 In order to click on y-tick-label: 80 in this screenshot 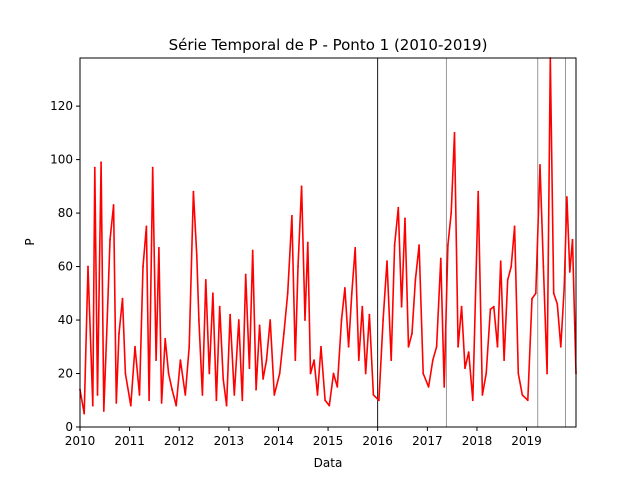, I will do `click(65, 213)`.